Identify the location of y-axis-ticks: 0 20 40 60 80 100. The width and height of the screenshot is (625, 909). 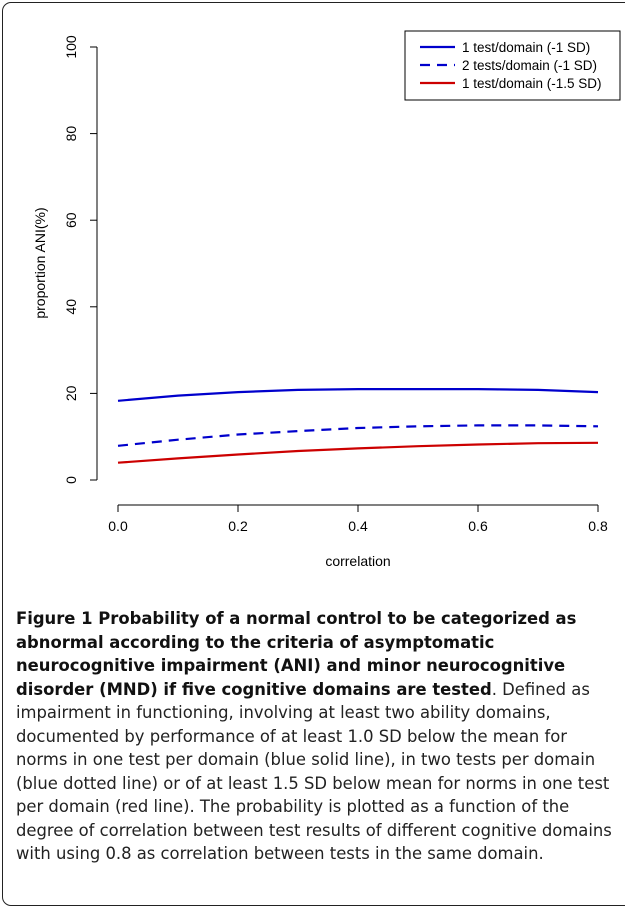
(80, 259).